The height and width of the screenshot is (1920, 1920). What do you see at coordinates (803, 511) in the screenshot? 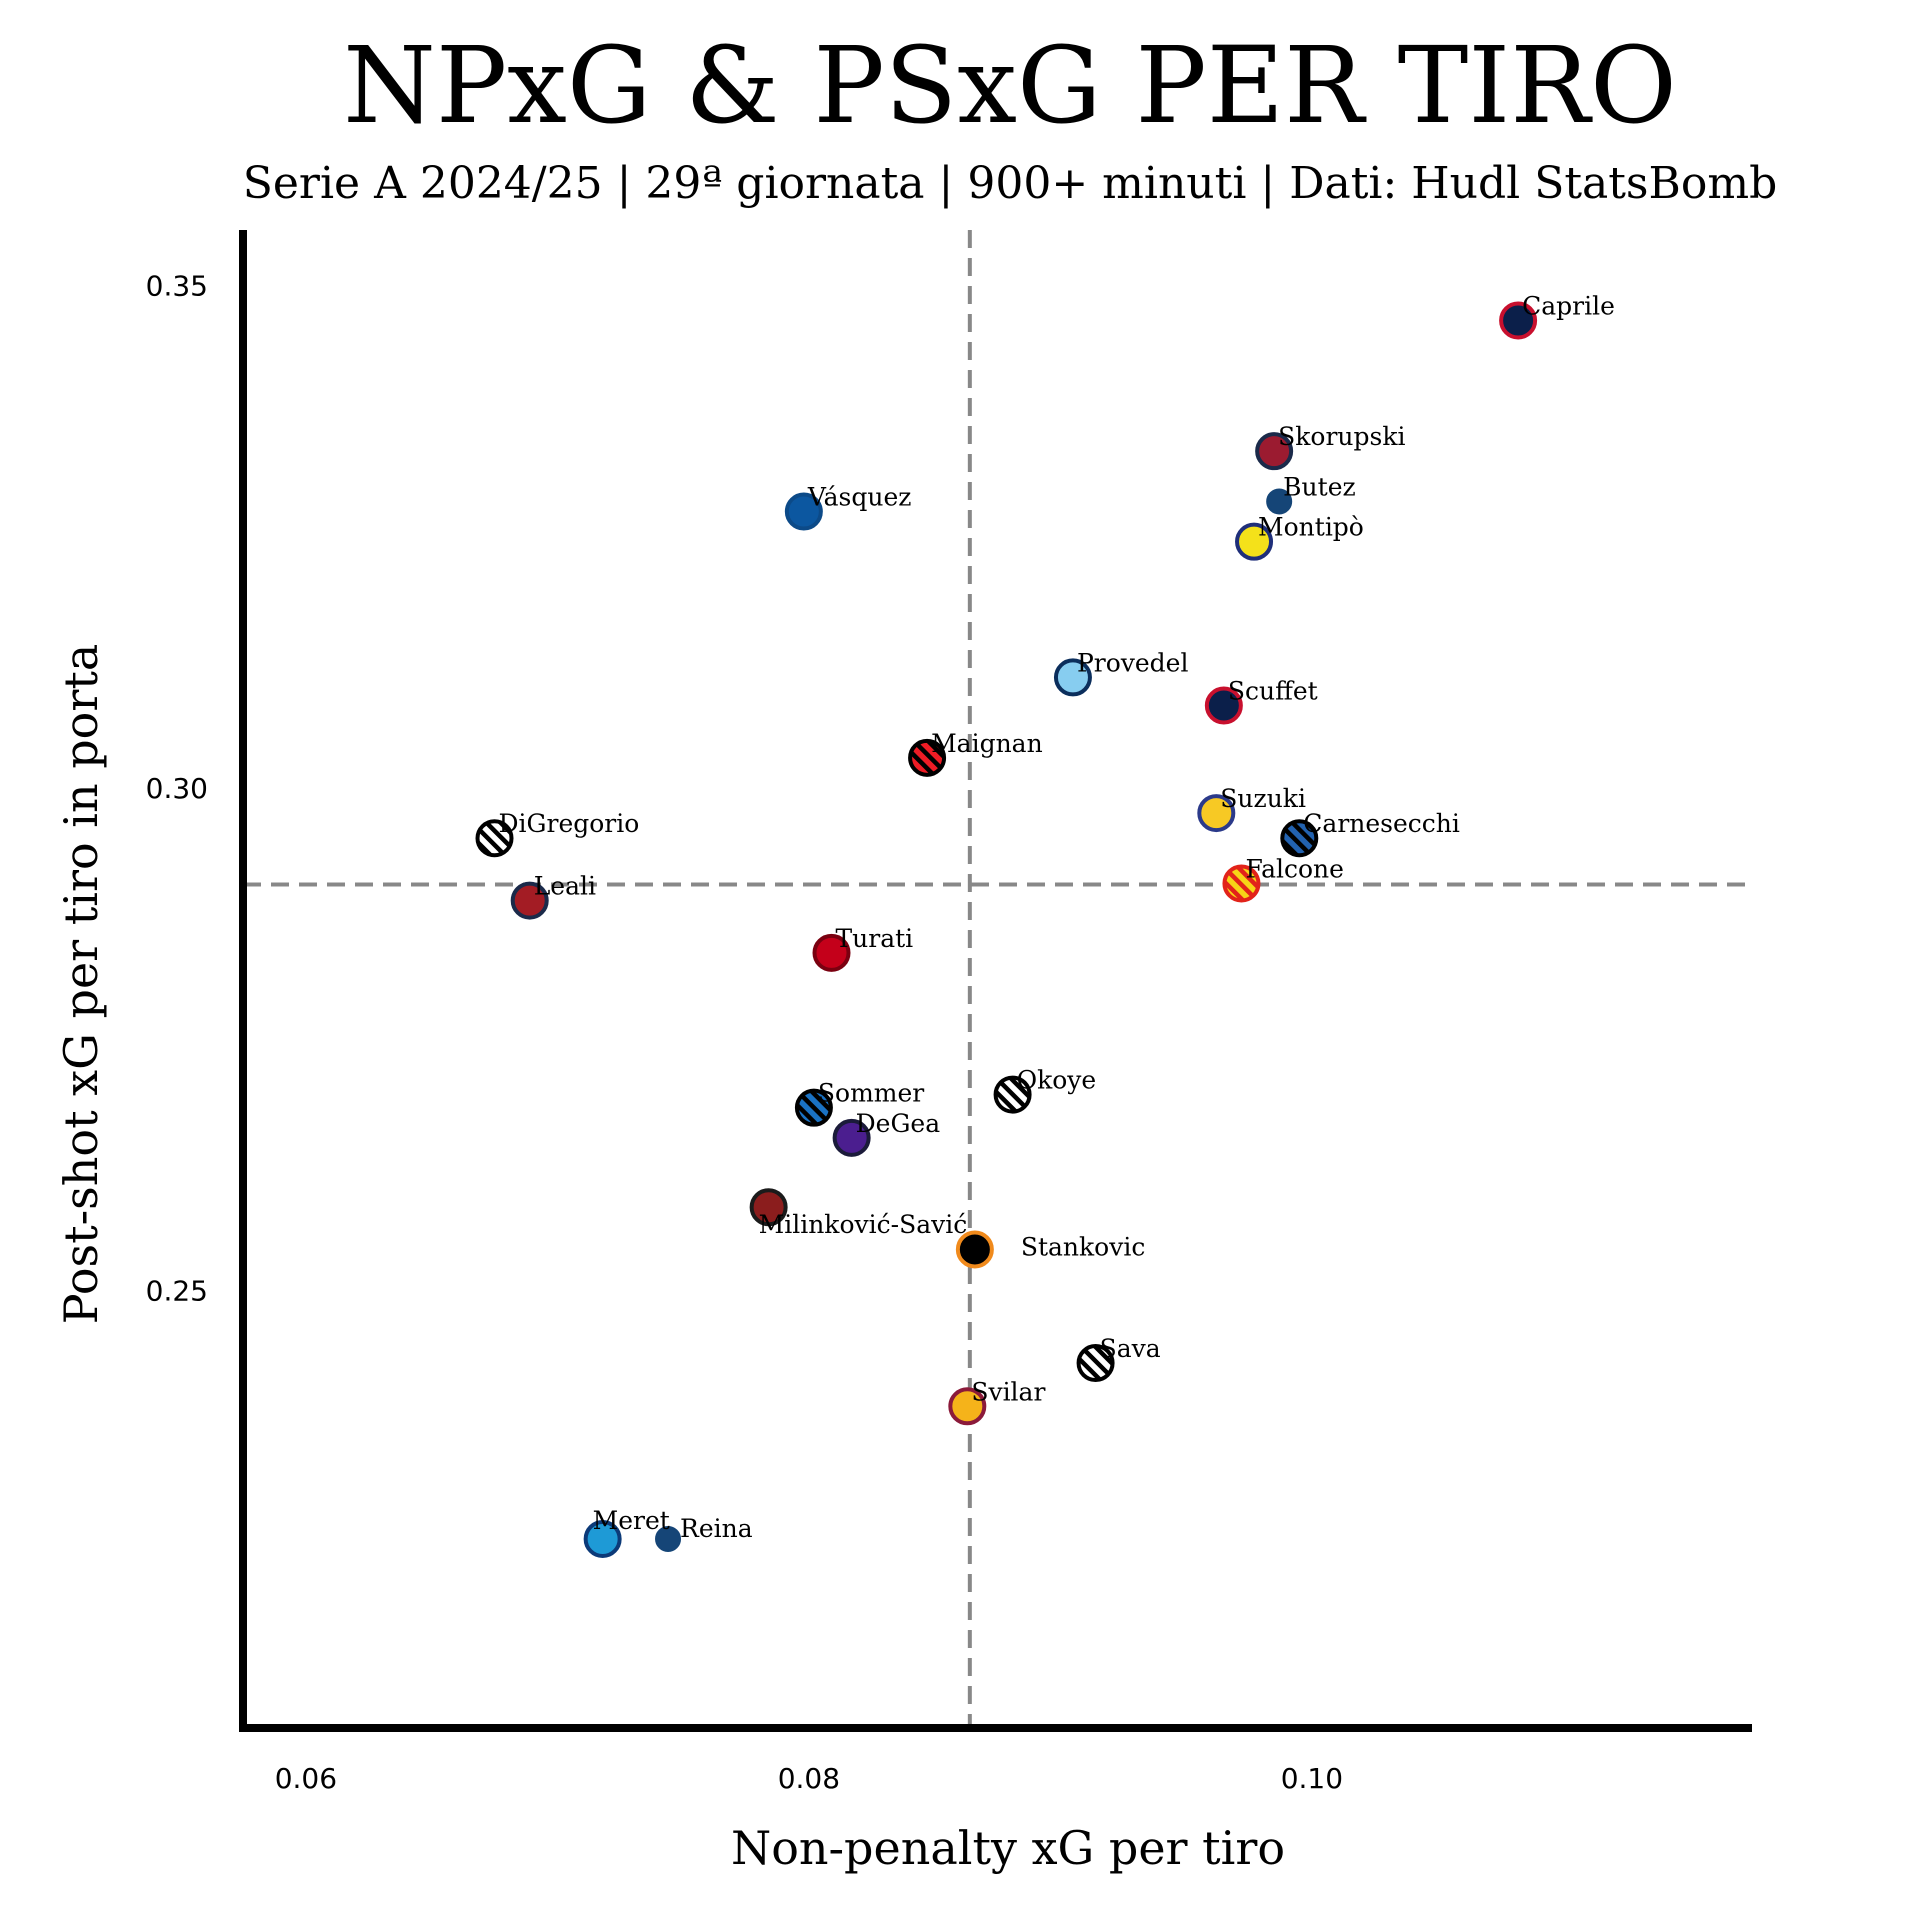
I see `point-vasquez` at bounding box center [803, 511].